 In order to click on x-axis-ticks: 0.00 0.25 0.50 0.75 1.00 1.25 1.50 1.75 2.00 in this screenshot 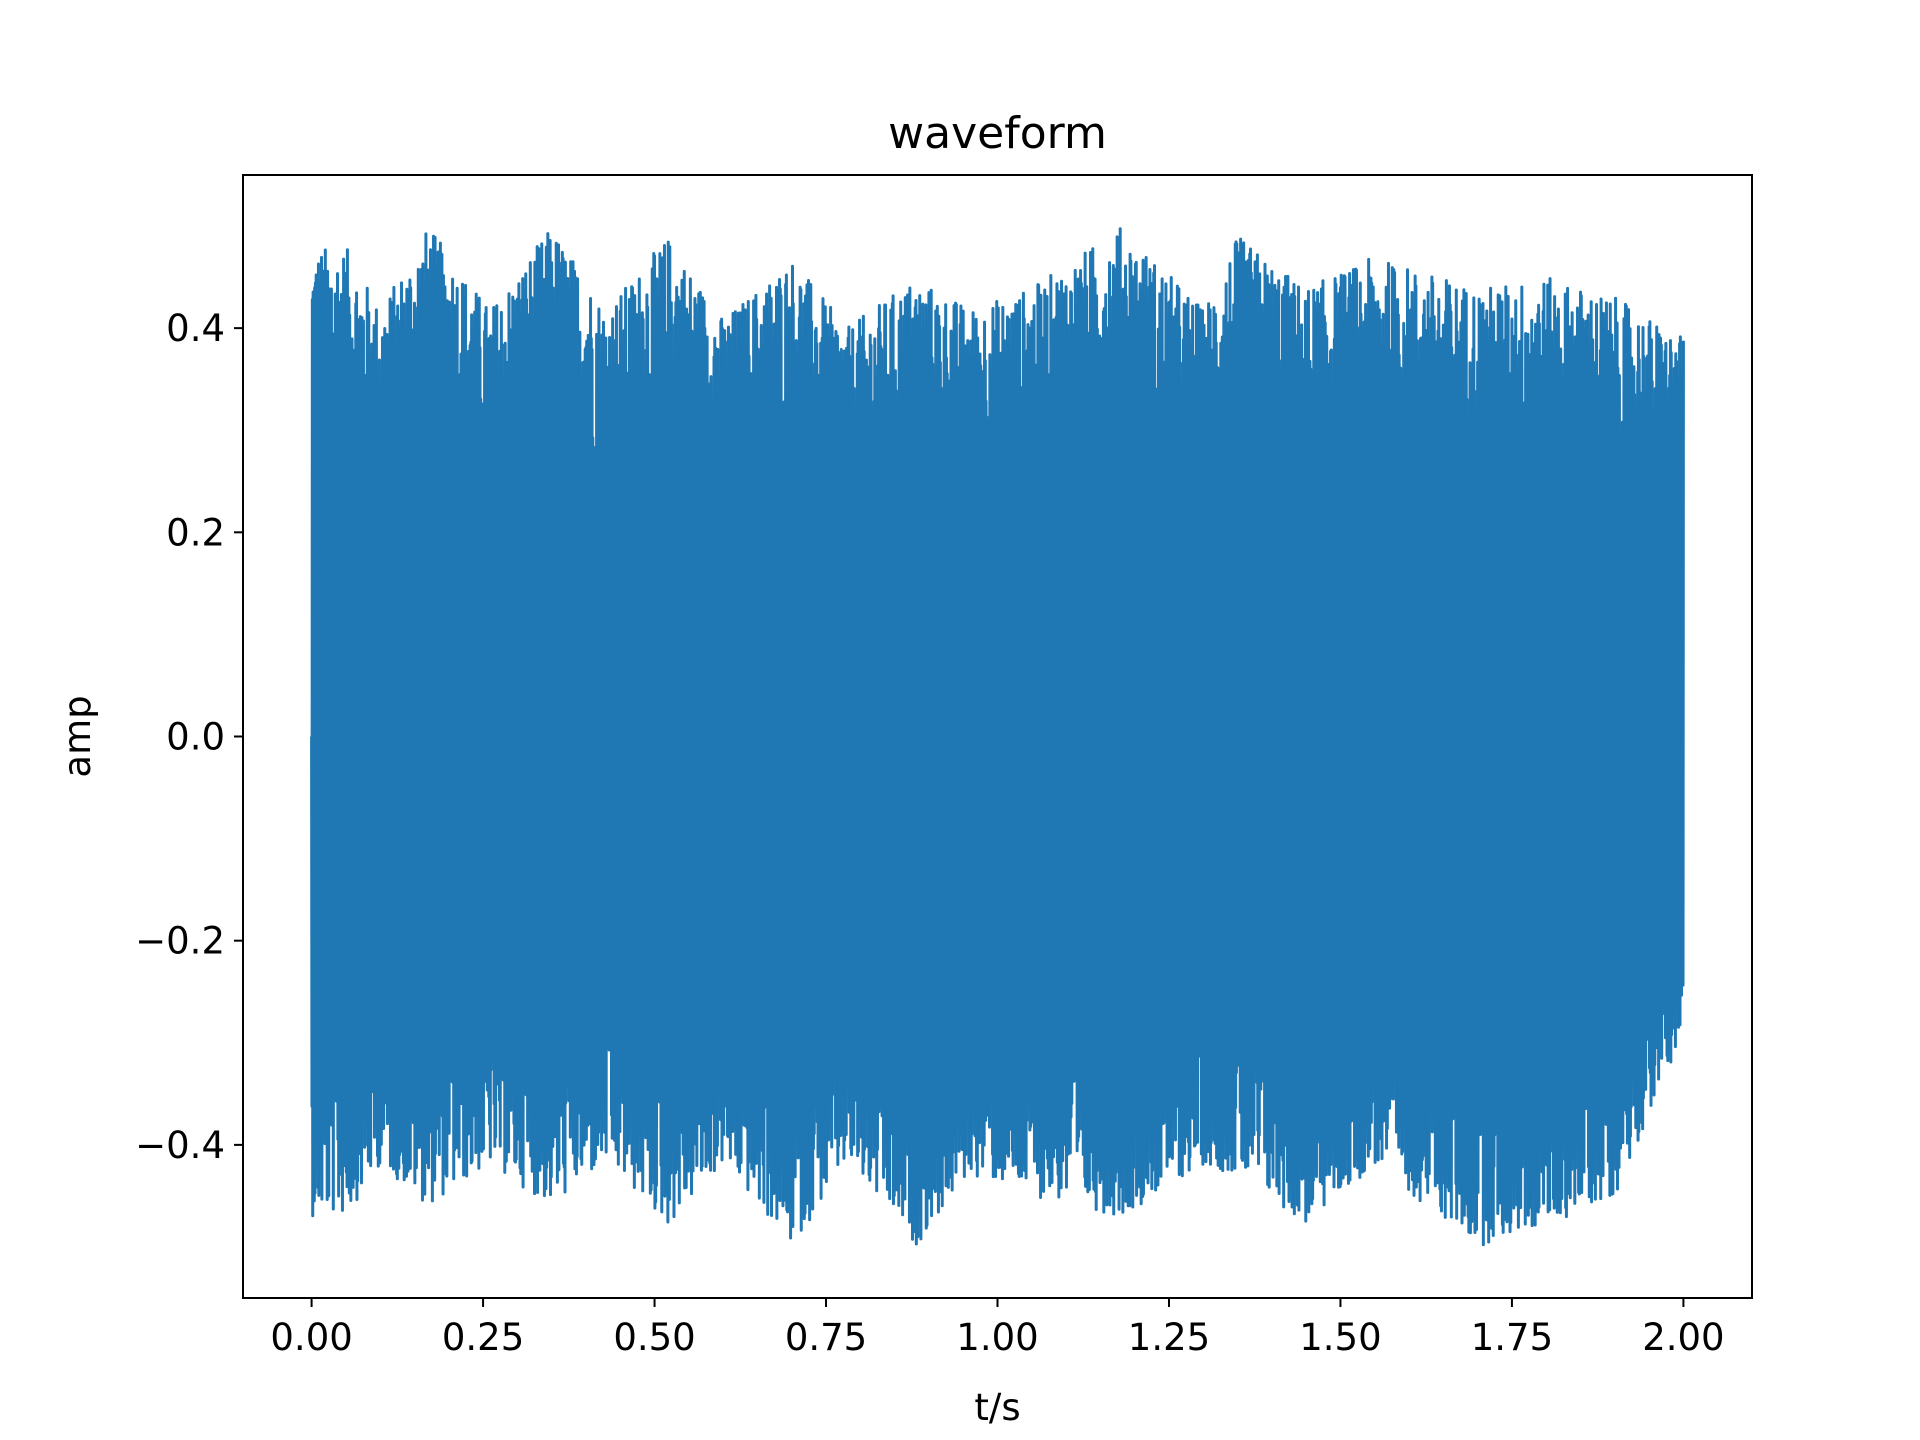, I will do `click(997, 1328)`.